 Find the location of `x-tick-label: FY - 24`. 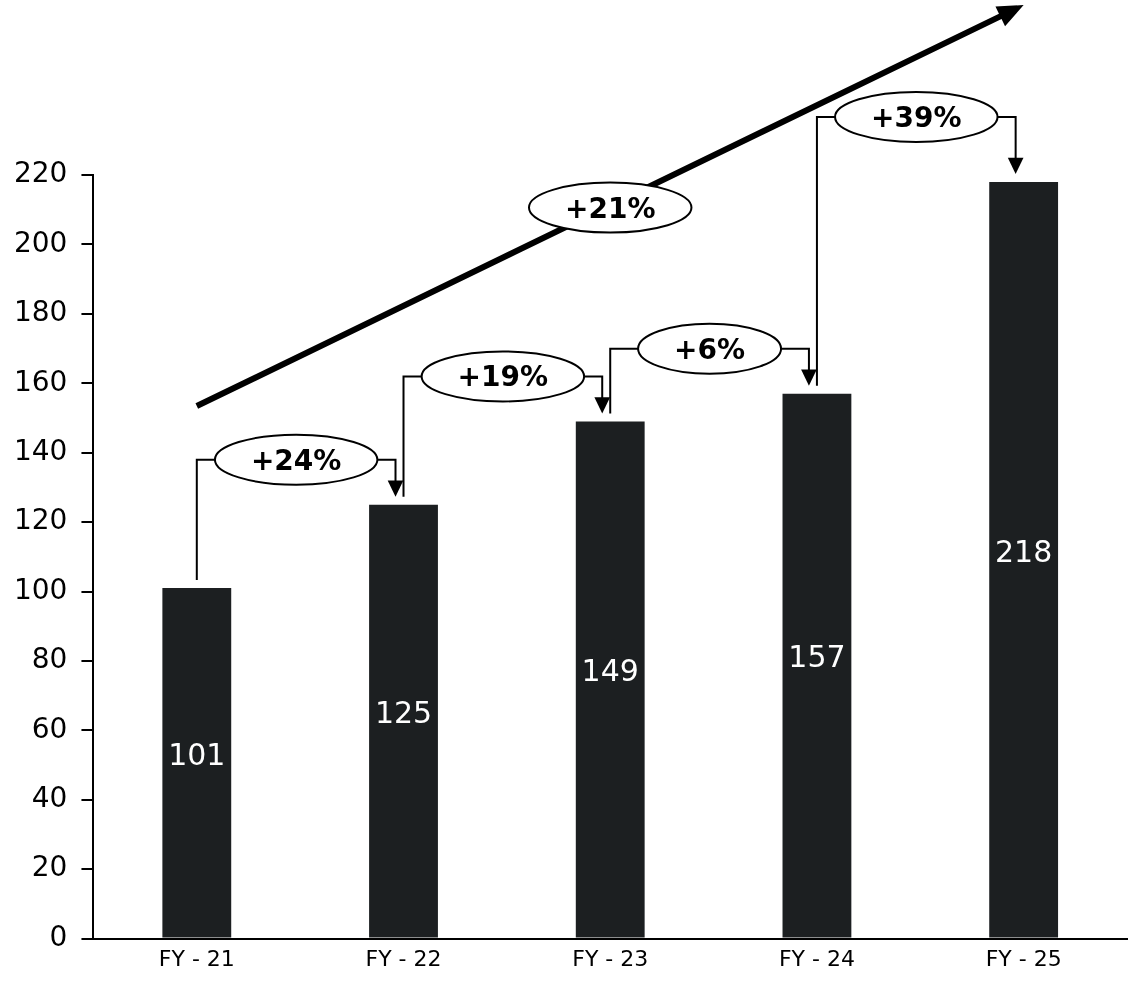

x-tick-label: FY - 24 is located at coordinates (816, 958).